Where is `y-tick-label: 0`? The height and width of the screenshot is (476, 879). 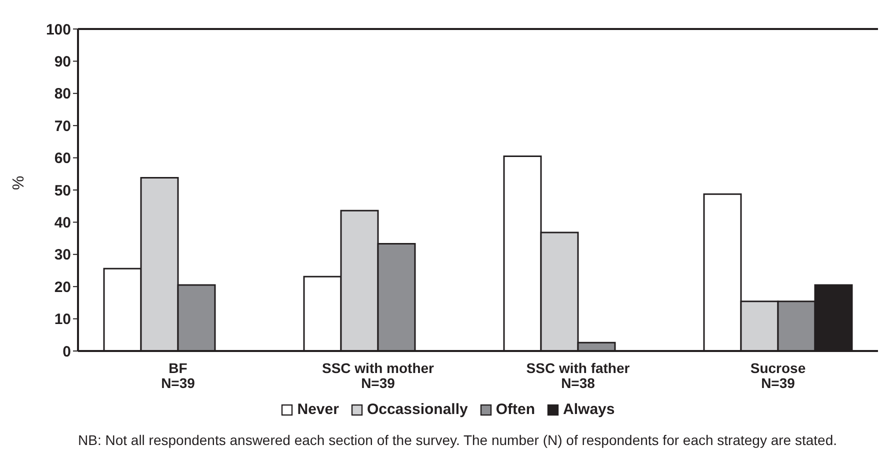 y-tick-label: 0 is located at coordinates (66, 351).